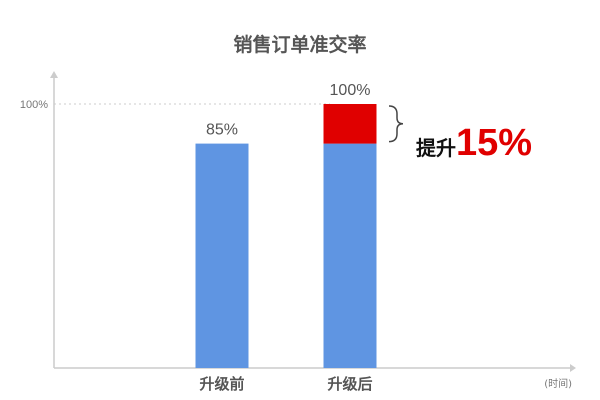  Describe the element at coordinates (558, 383) in the screenshot. I see `x-axis-label: (时间)` at that location.